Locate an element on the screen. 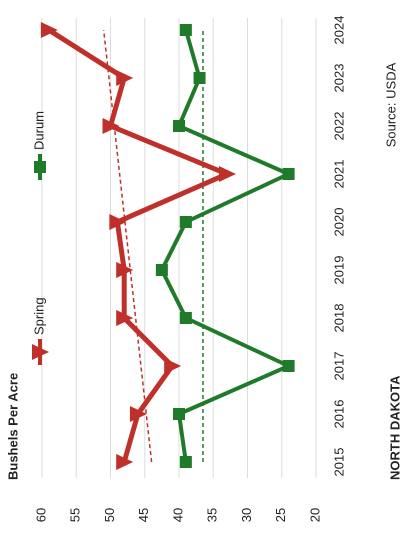  source: Source: USDA is located at coordinates (390, 104).